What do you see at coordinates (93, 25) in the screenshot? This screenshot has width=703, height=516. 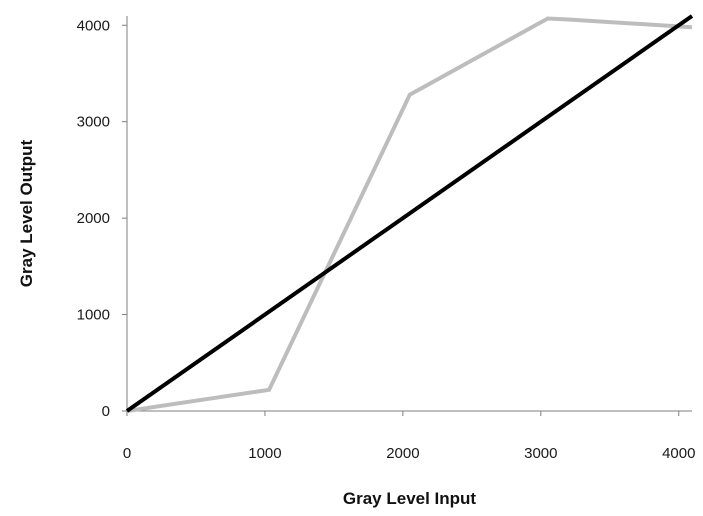 I see `y-tick-label: 4000` at bounding box center [93, 25].